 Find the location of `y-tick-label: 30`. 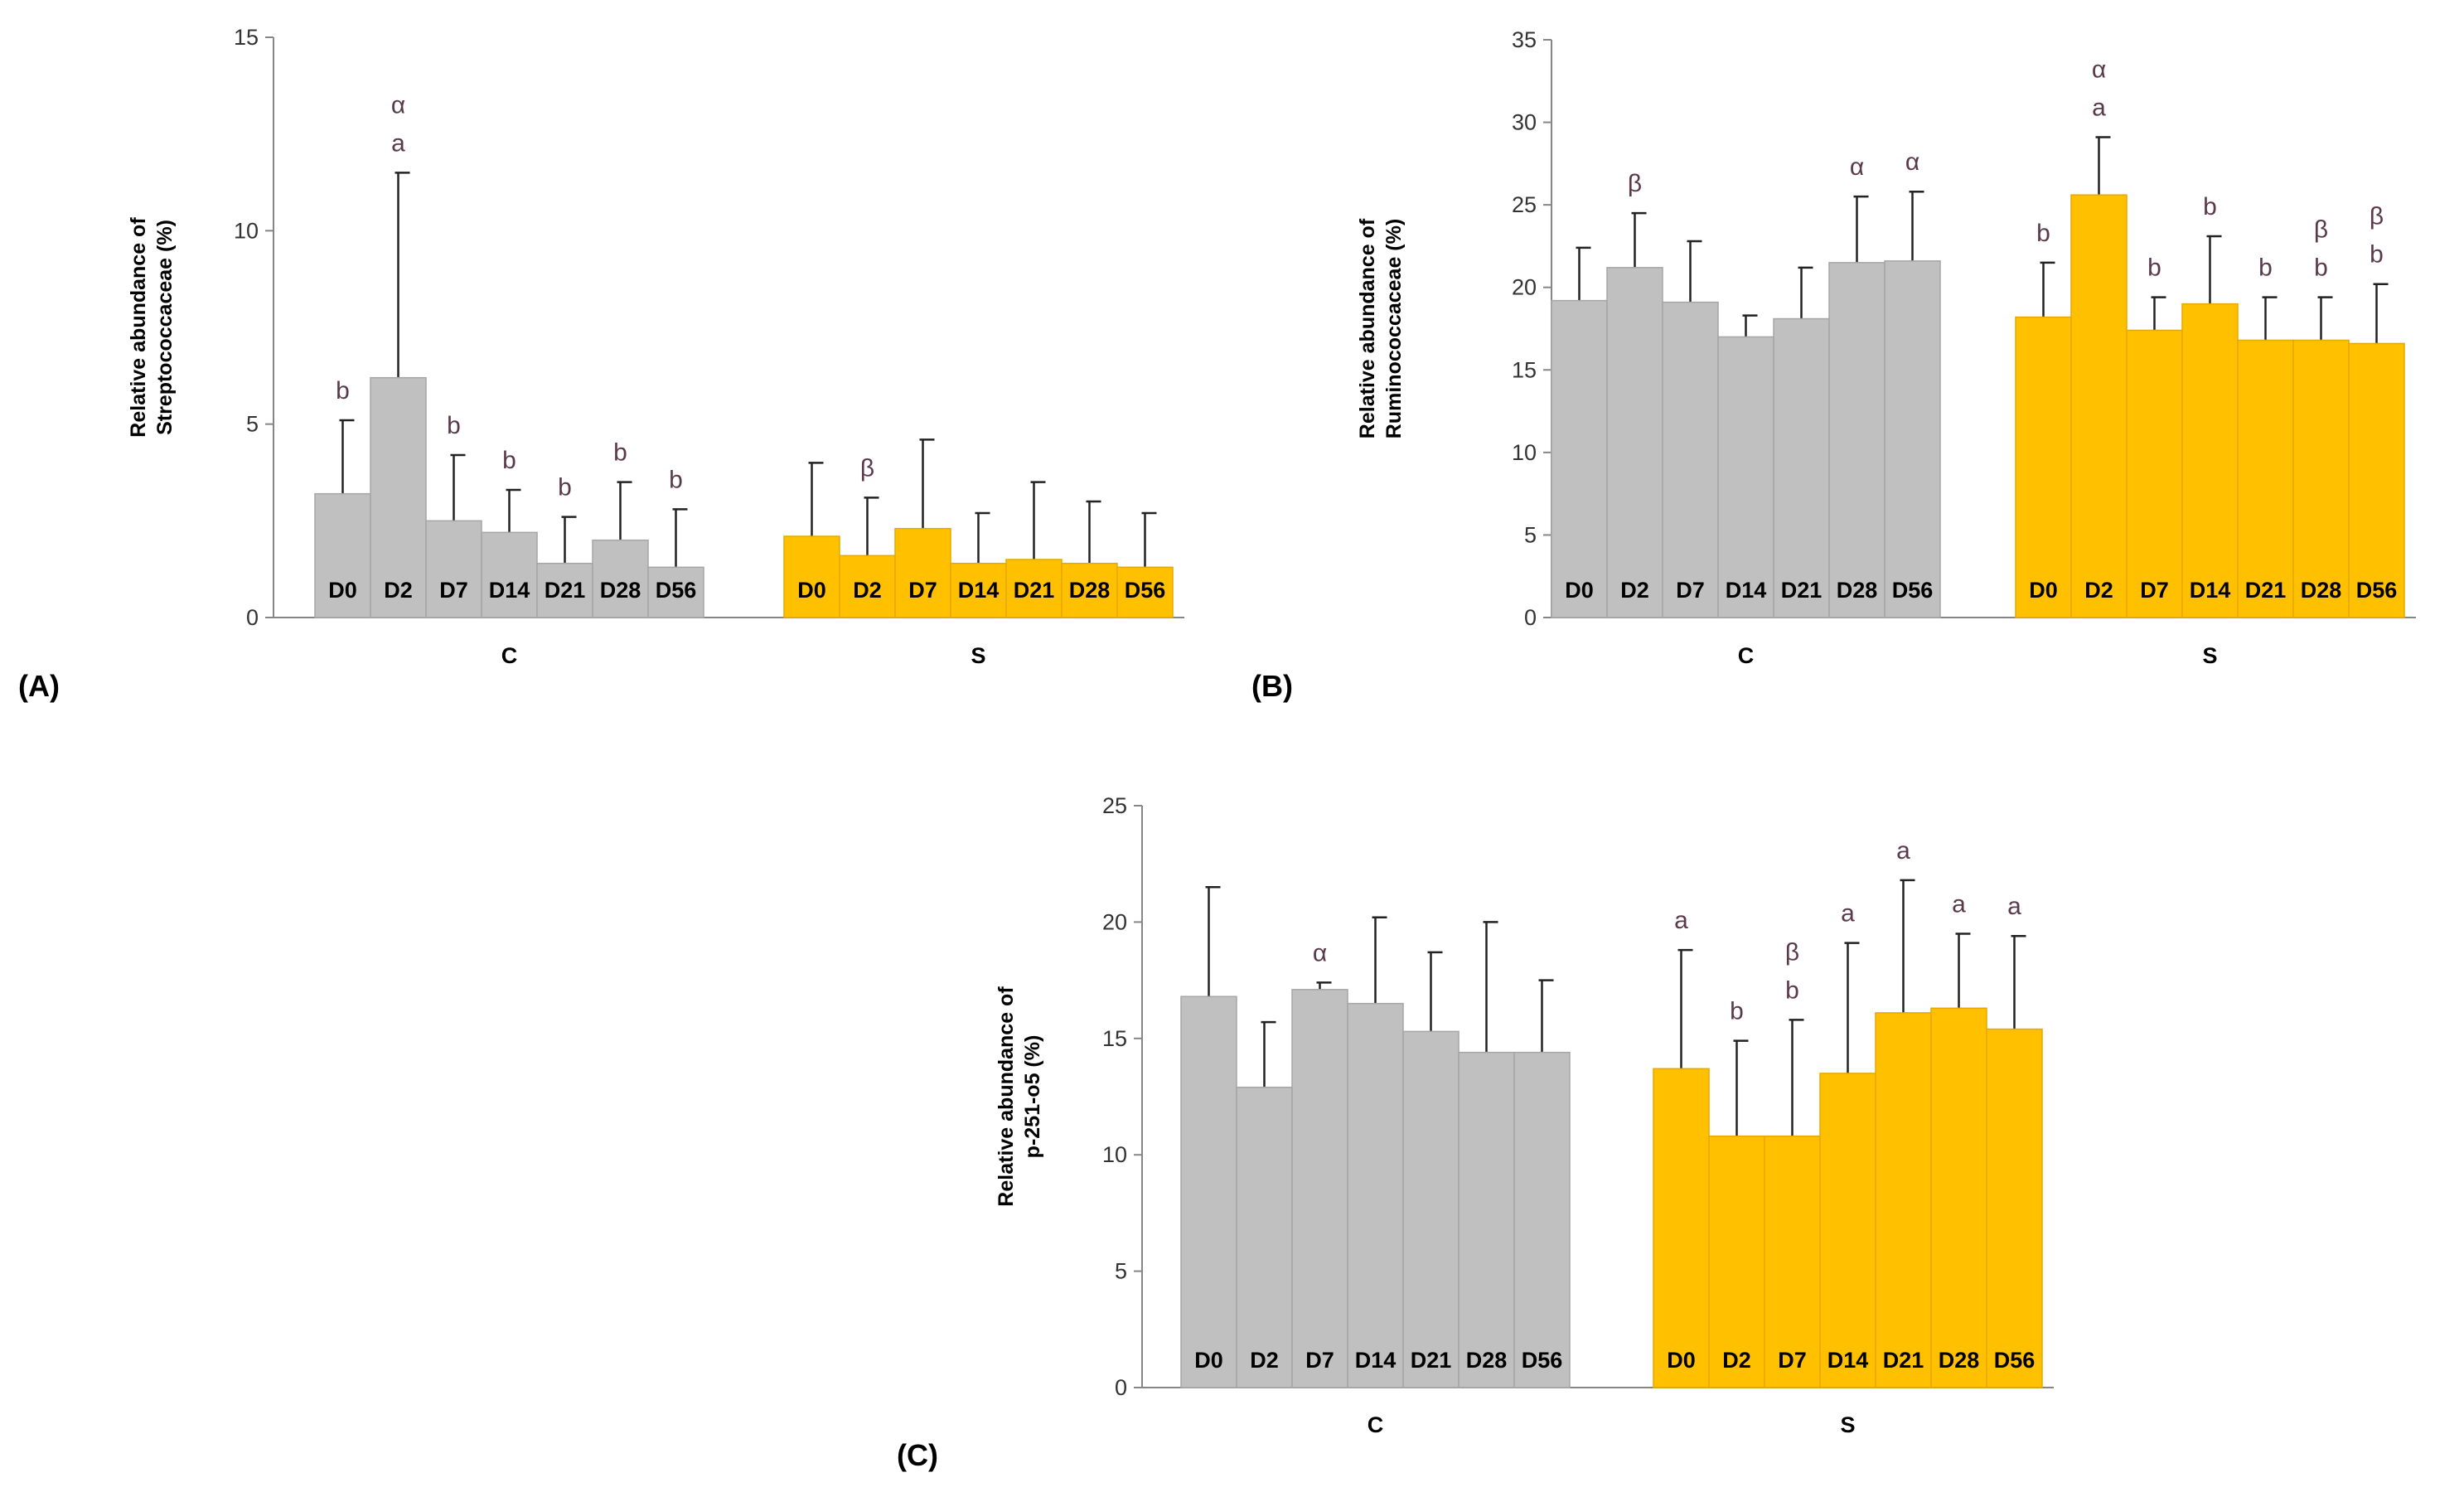

y-tick-label: 30 is located at coordinates (1524, 122).